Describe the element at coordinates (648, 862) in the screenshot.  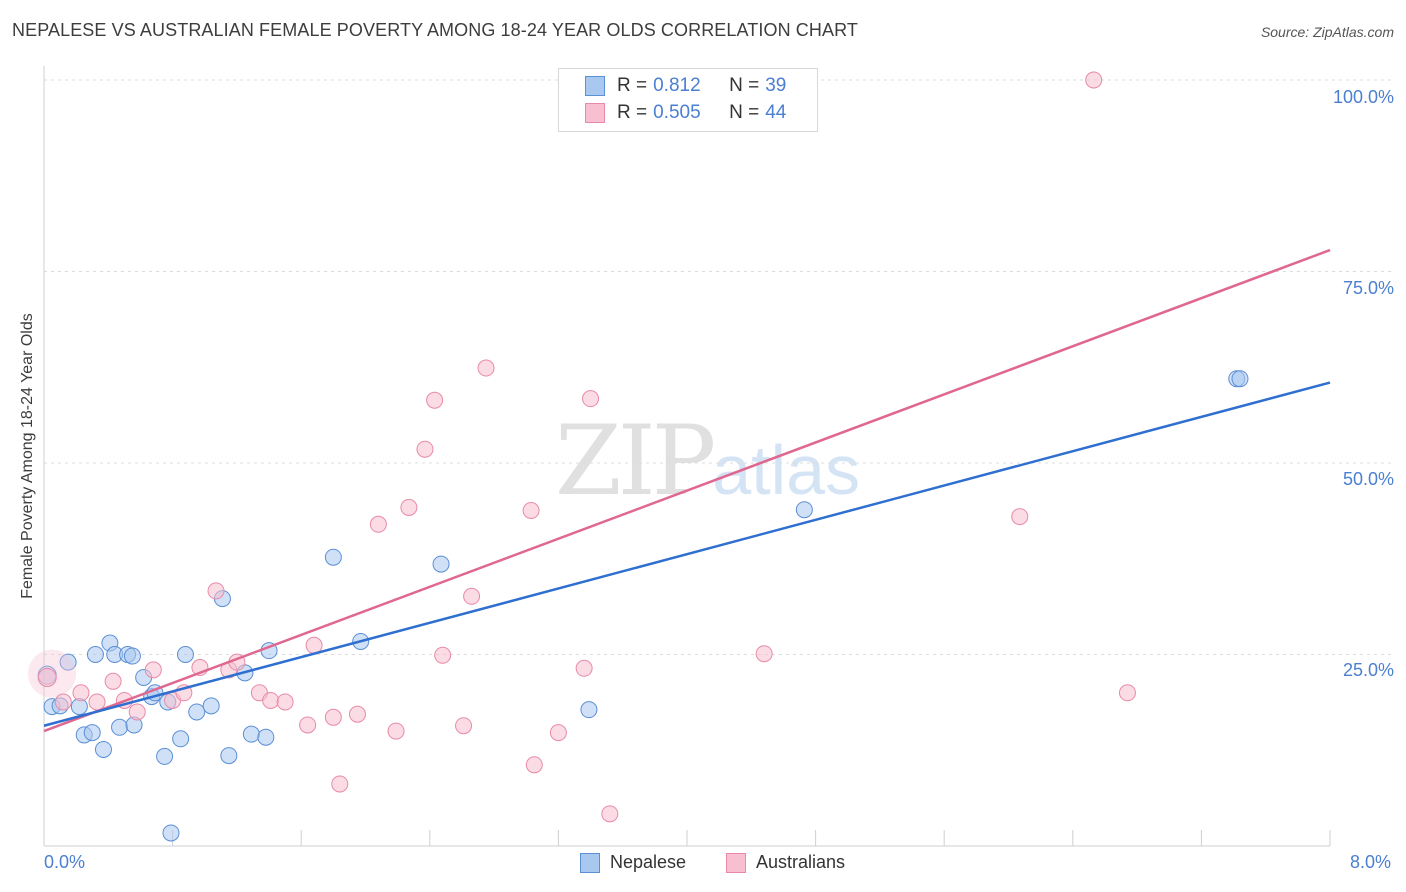
I see `legend-nepalese-label: Nepalese` at that location.